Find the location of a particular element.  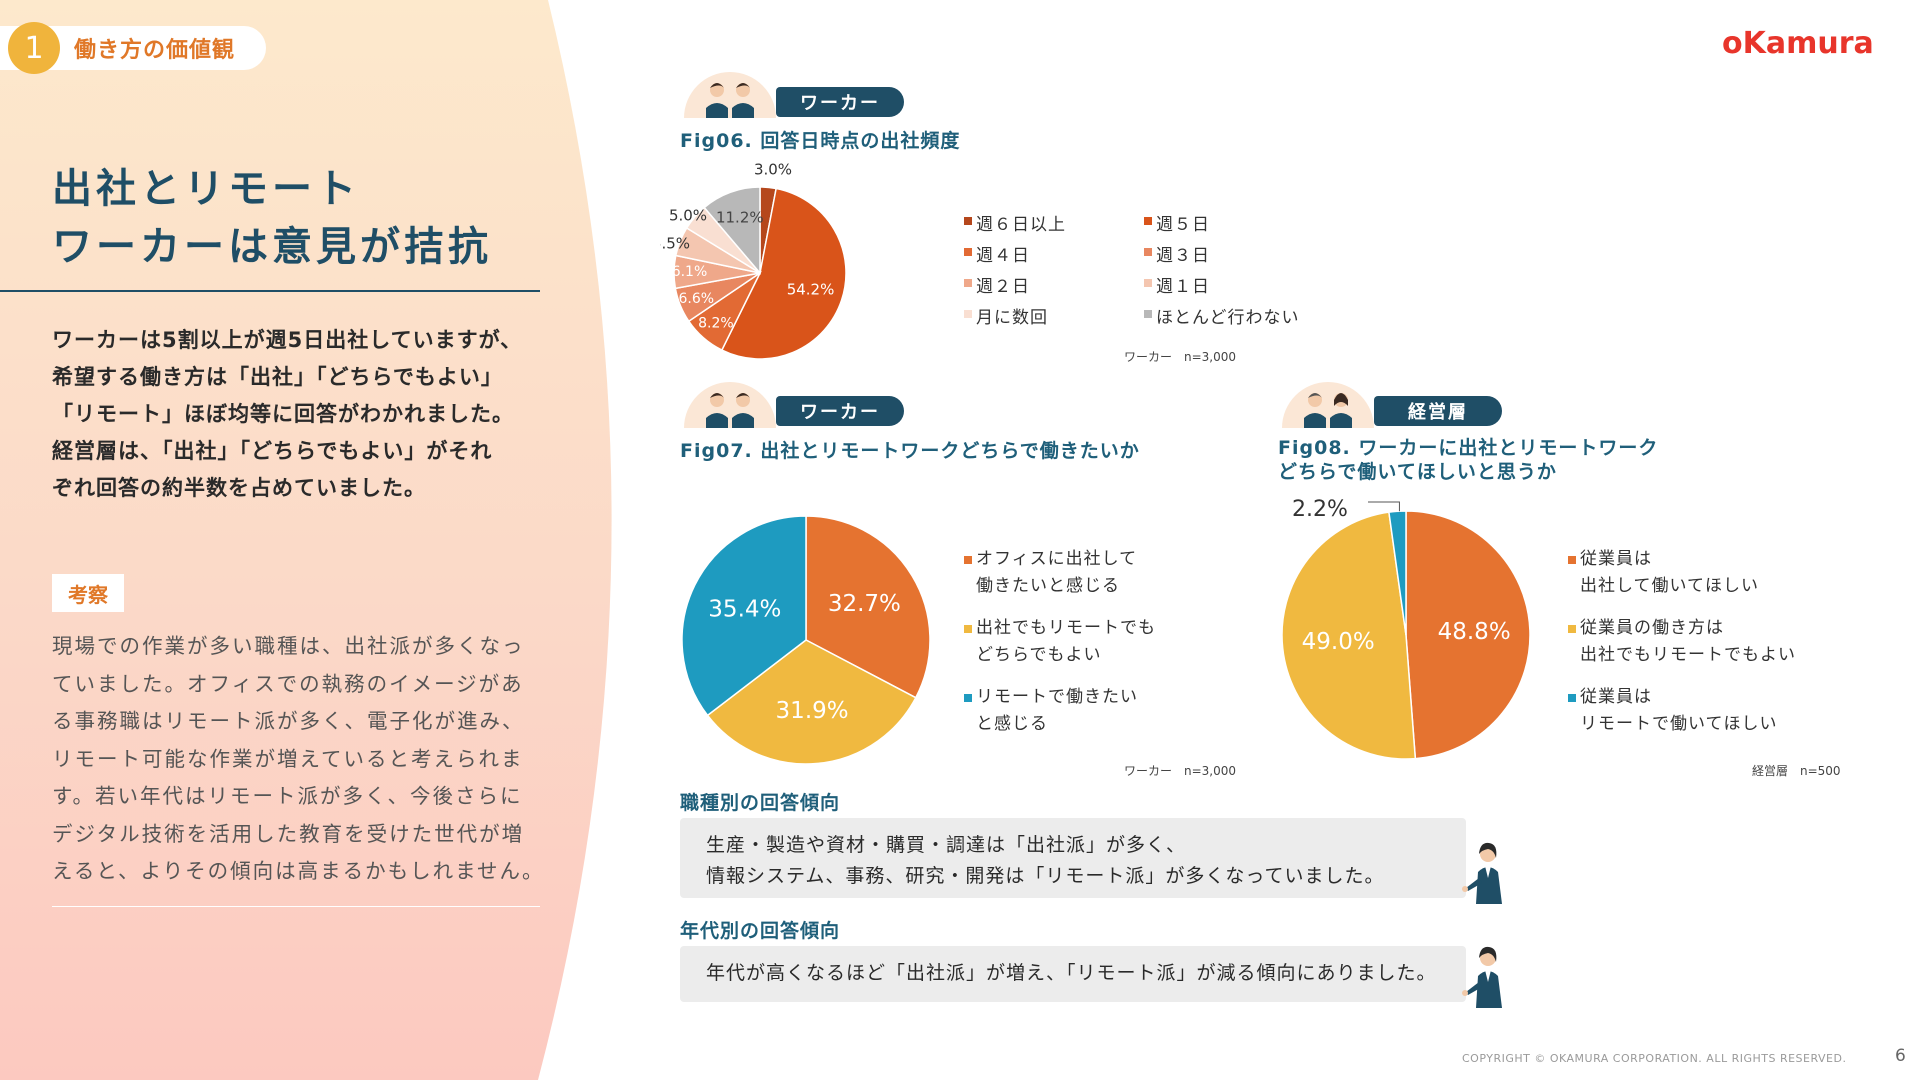

page-number: 6 is located at coordinates (1900, 1056).